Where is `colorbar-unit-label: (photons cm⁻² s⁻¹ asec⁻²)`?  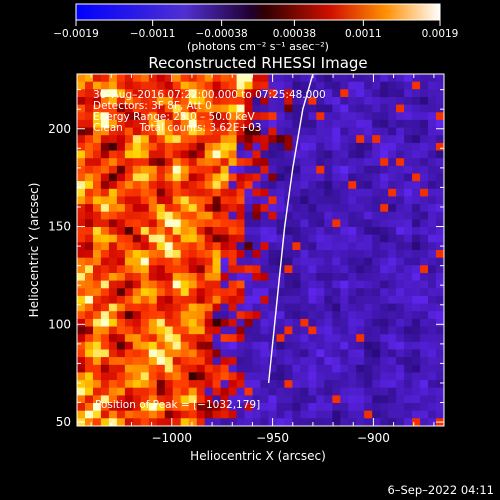
colorbar-unit-label: (photons cm⁻² s⁻¹ asec⁻²) is located at coordinates (258, 46).